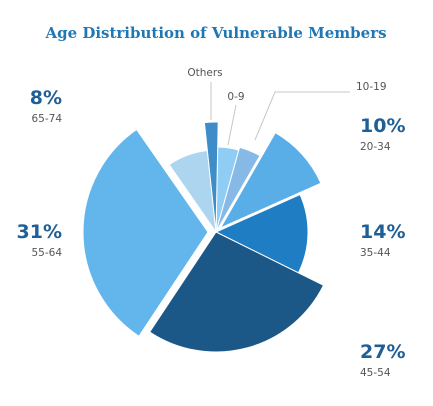  Describe the element at coordinates (382, 232) in the screenshot. I see `slice-percent: 14%` at that location.